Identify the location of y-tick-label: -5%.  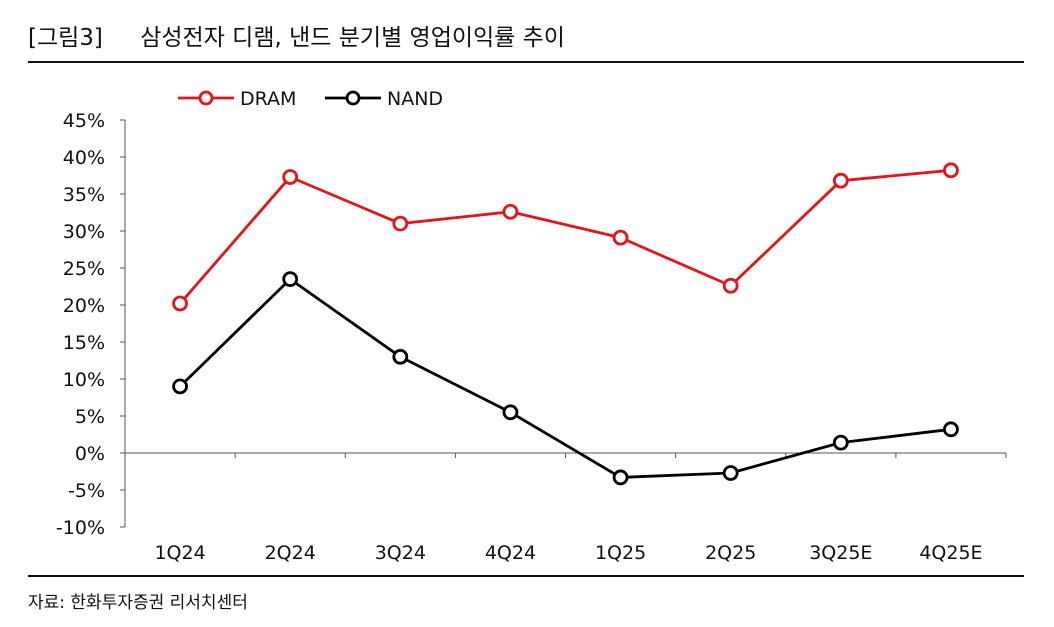
(86, 491).